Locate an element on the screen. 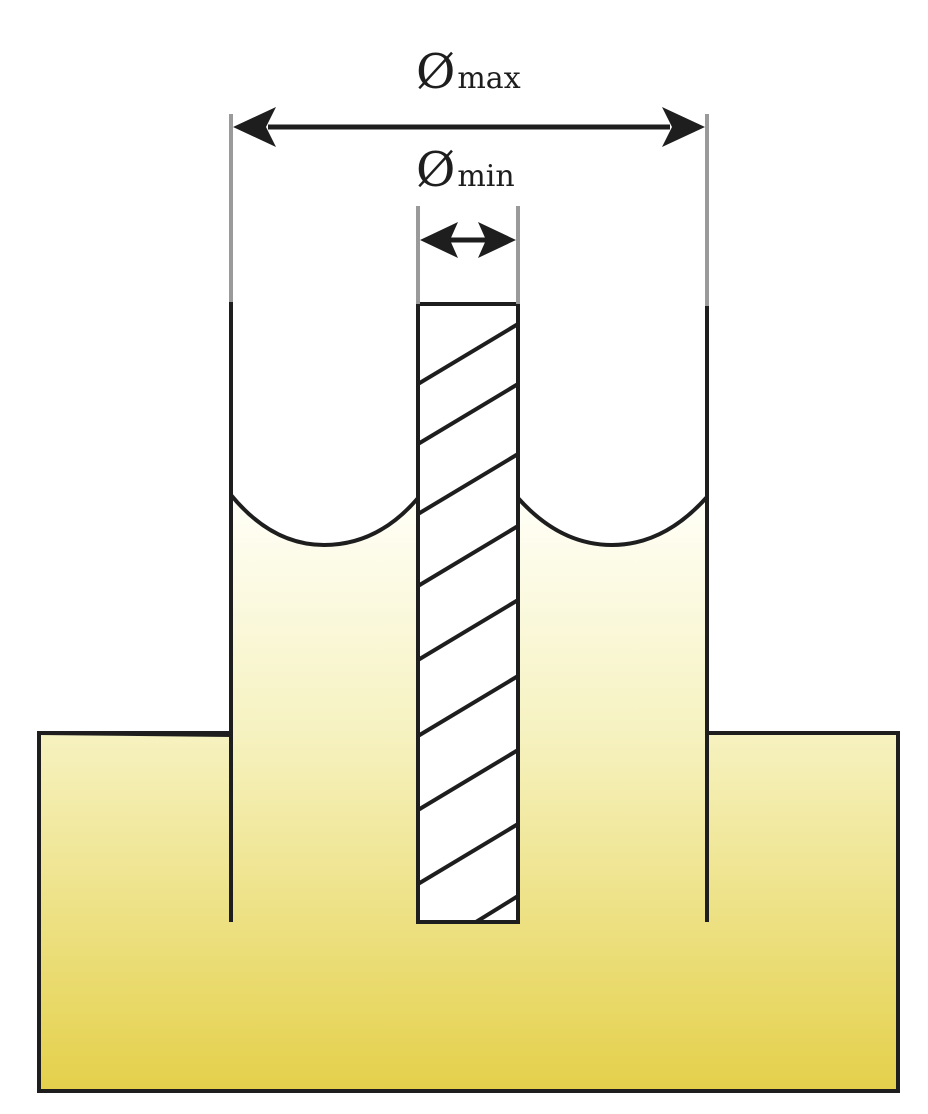  rod-hatching is located at coordinates (468, 622).